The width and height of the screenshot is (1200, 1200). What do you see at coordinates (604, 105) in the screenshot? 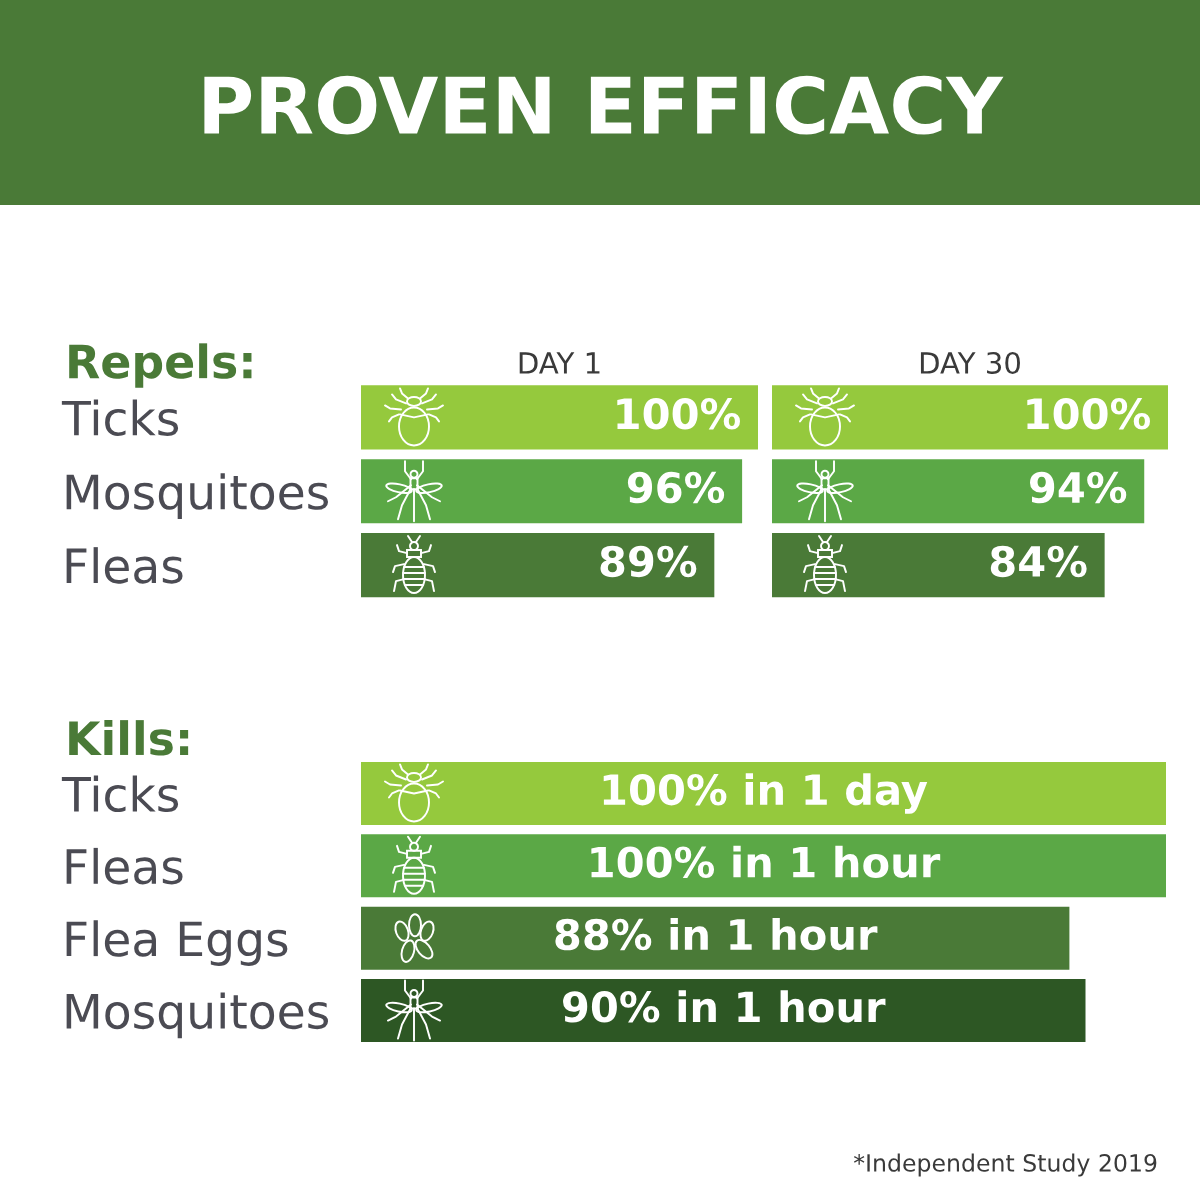
I see `text: PROVEN EFFICACY` at bounding box center [604, 105].